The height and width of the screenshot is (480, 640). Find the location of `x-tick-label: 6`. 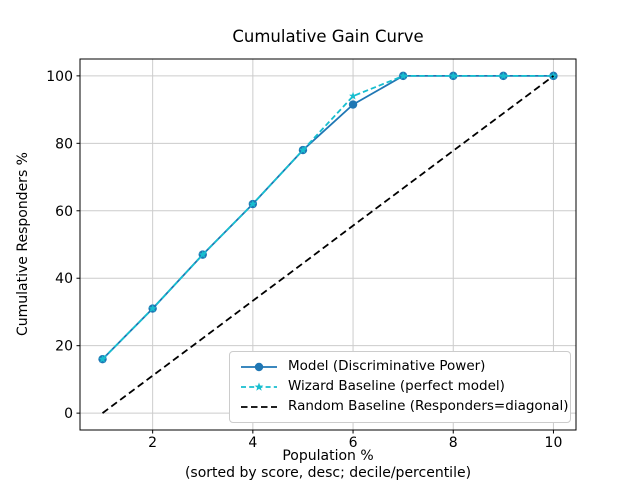

x-tick-label: 6 is located at coordinates (353, 443).